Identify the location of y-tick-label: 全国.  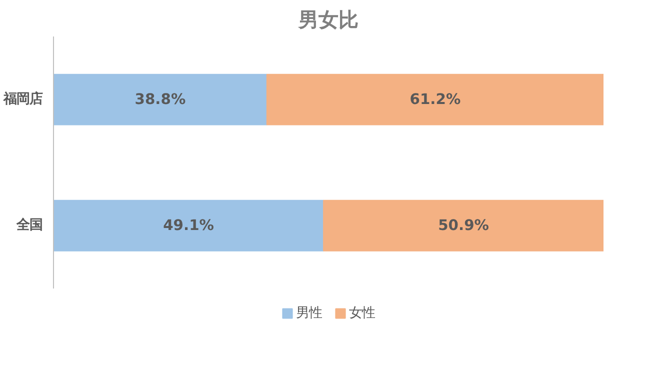
(29, 226).